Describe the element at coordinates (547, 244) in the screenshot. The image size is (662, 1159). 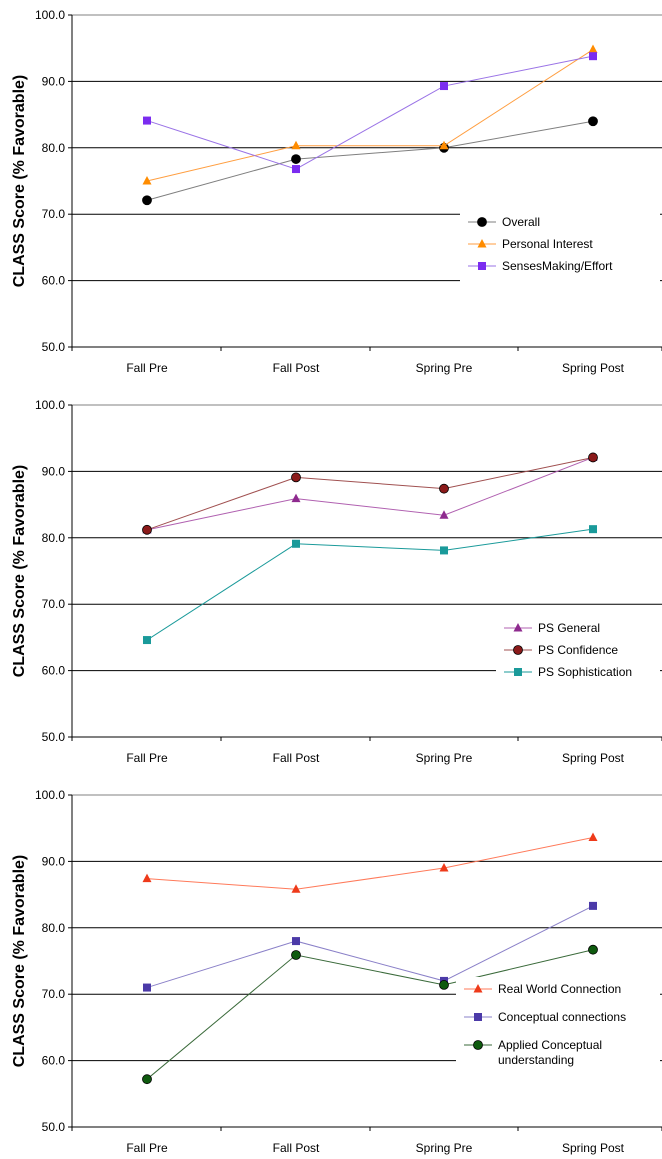
I see `legend-label: Personal Interest` at that location.